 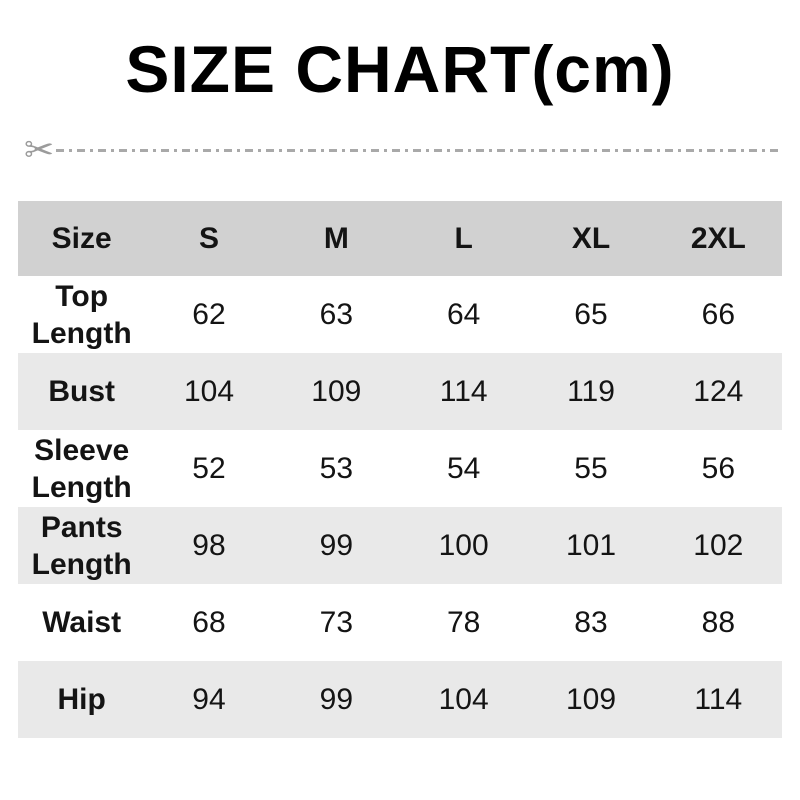 What do you see at coordinates (463, 545) in the screenshot?
I see `cell-value: 100` at bounding box center [463, 545].